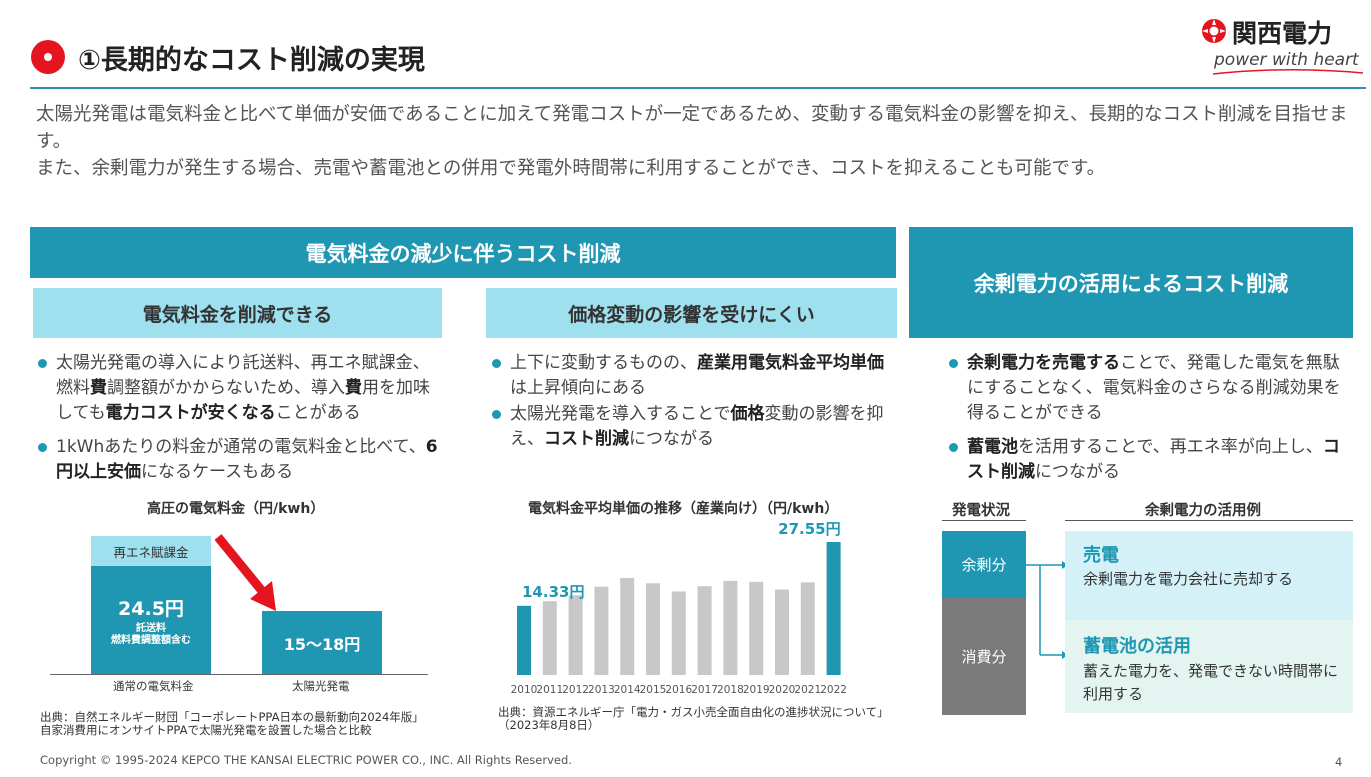 This screenshot has width=1371, height=777. What do you see at coordinates (730, 690) in the screenshot?
I see `trend-year-label: 2018` at bounding box center [730, 690].